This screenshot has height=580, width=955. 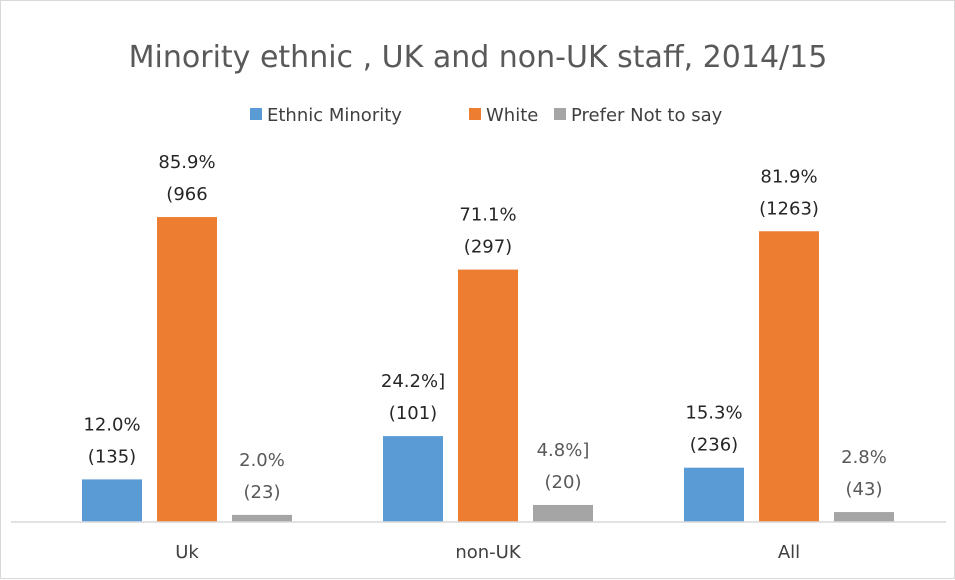 I want to click on bar-prefer-not-to-say-uk, so click(x=262, y=518).